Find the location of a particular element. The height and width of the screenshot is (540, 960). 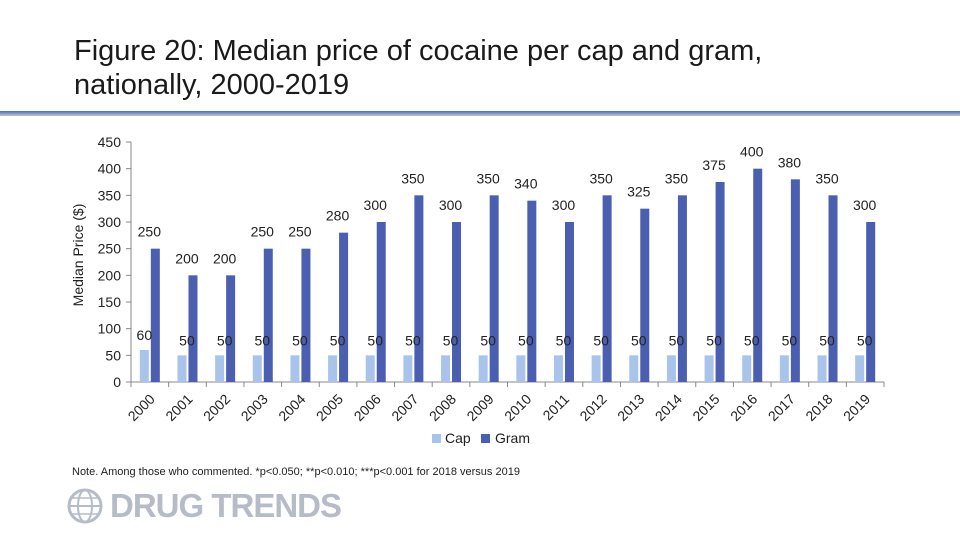

data-label-gram: 325 is located at coordinates (639, 192).